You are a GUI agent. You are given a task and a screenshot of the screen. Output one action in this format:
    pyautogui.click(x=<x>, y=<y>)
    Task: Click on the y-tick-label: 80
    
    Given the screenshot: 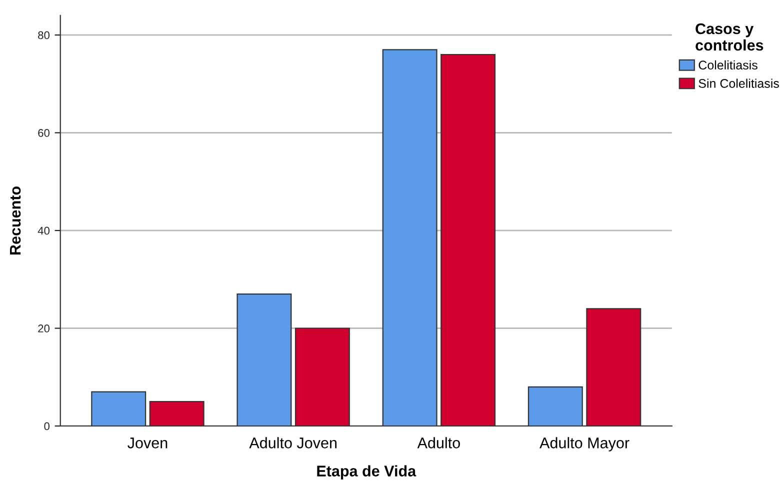 What is the action you would take?
    pyautogui.click(x=44, y=35)
    